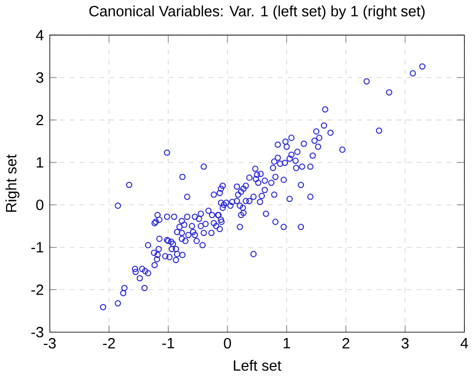 Image resolution: width=474 pixels, height=376 pixels. Describe the element at coordinates (13, 183) in the screenshot. I see `y-axis-title: Right set` at that location.